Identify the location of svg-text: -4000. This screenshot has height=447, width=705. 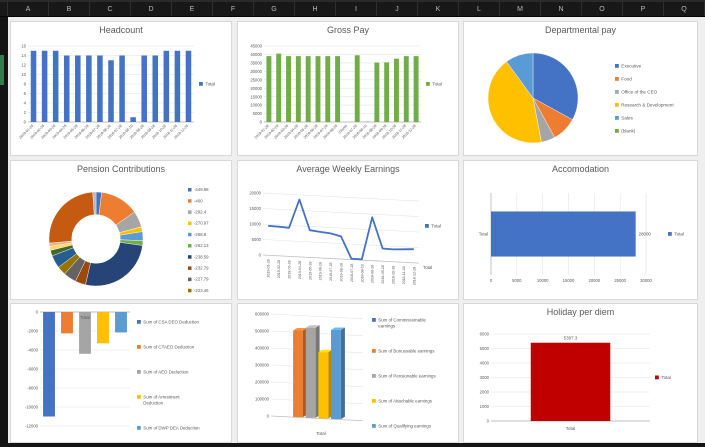
(32, 350).